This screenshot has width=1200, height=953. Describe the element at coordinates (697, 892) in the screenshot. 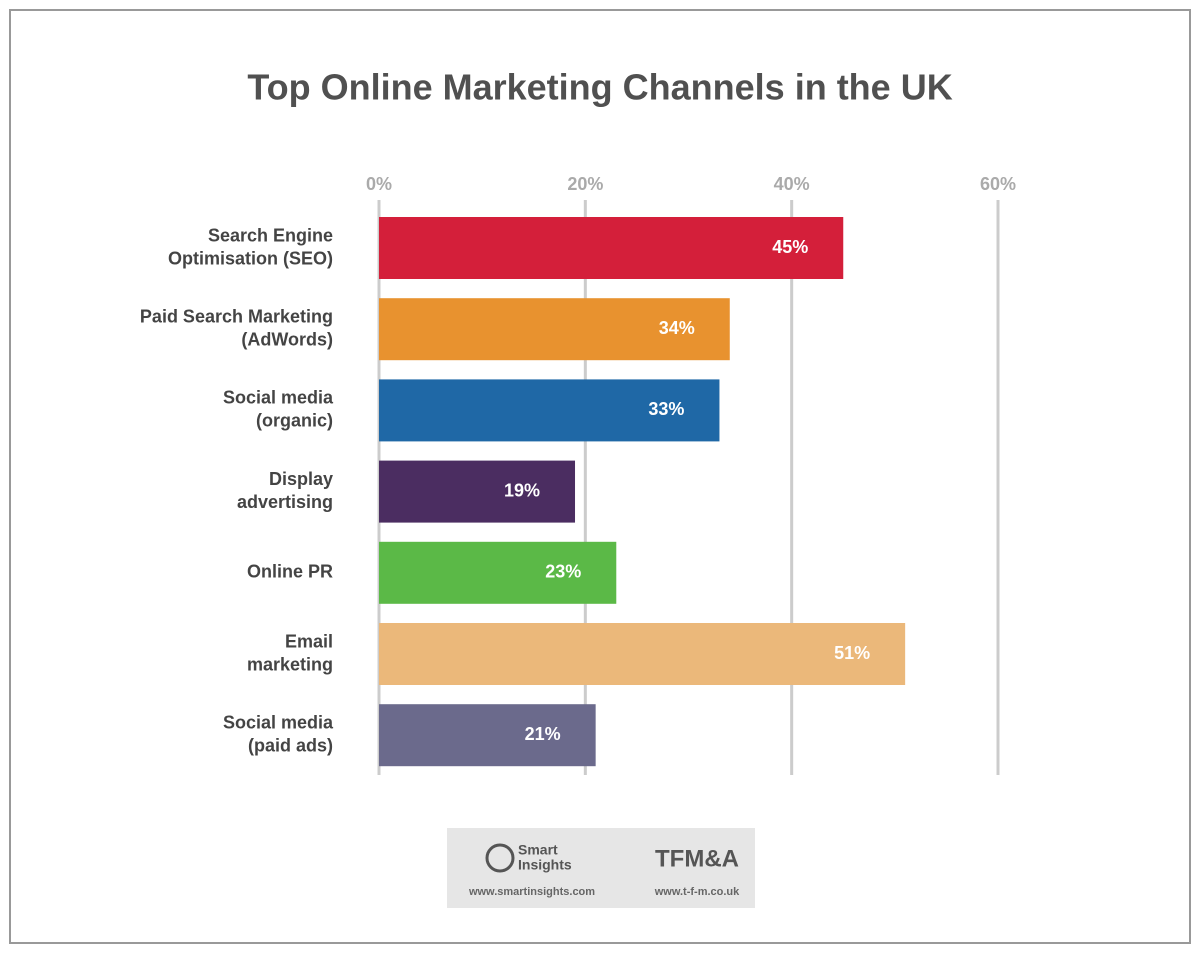

I see `logo-url: www.t-f-m.co.uk` at that location.